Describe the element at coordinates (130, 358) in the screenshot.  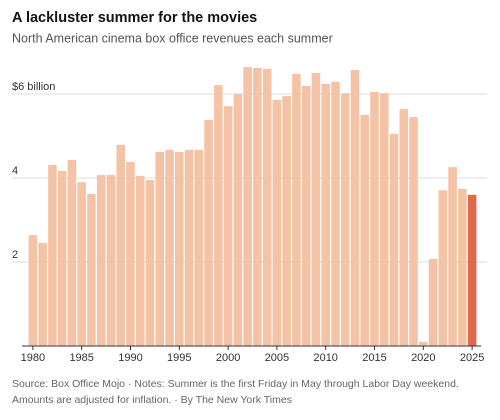
I see `x-tick-label: 1990` at that location.